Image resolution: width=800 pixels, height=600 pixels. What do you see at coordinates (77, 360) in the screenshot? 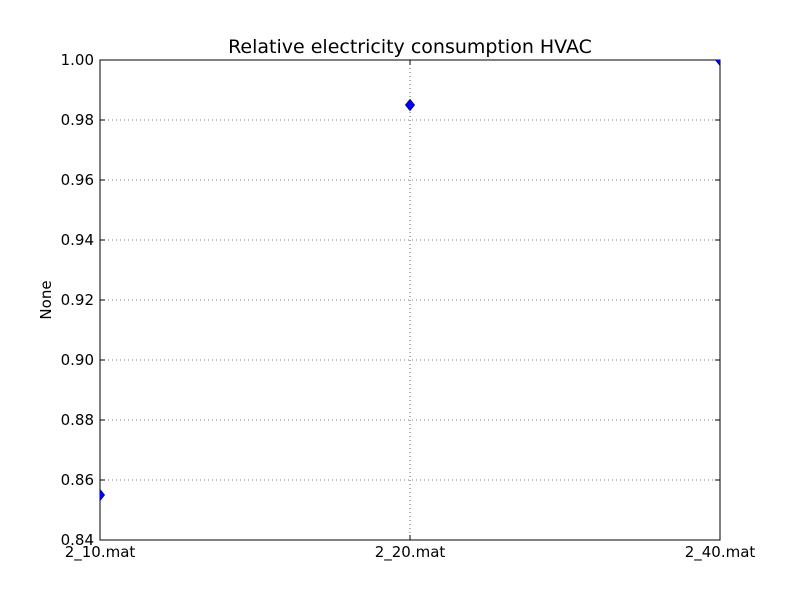
I see `y-tick-label: 0.90` at bounding box center [77, 360].